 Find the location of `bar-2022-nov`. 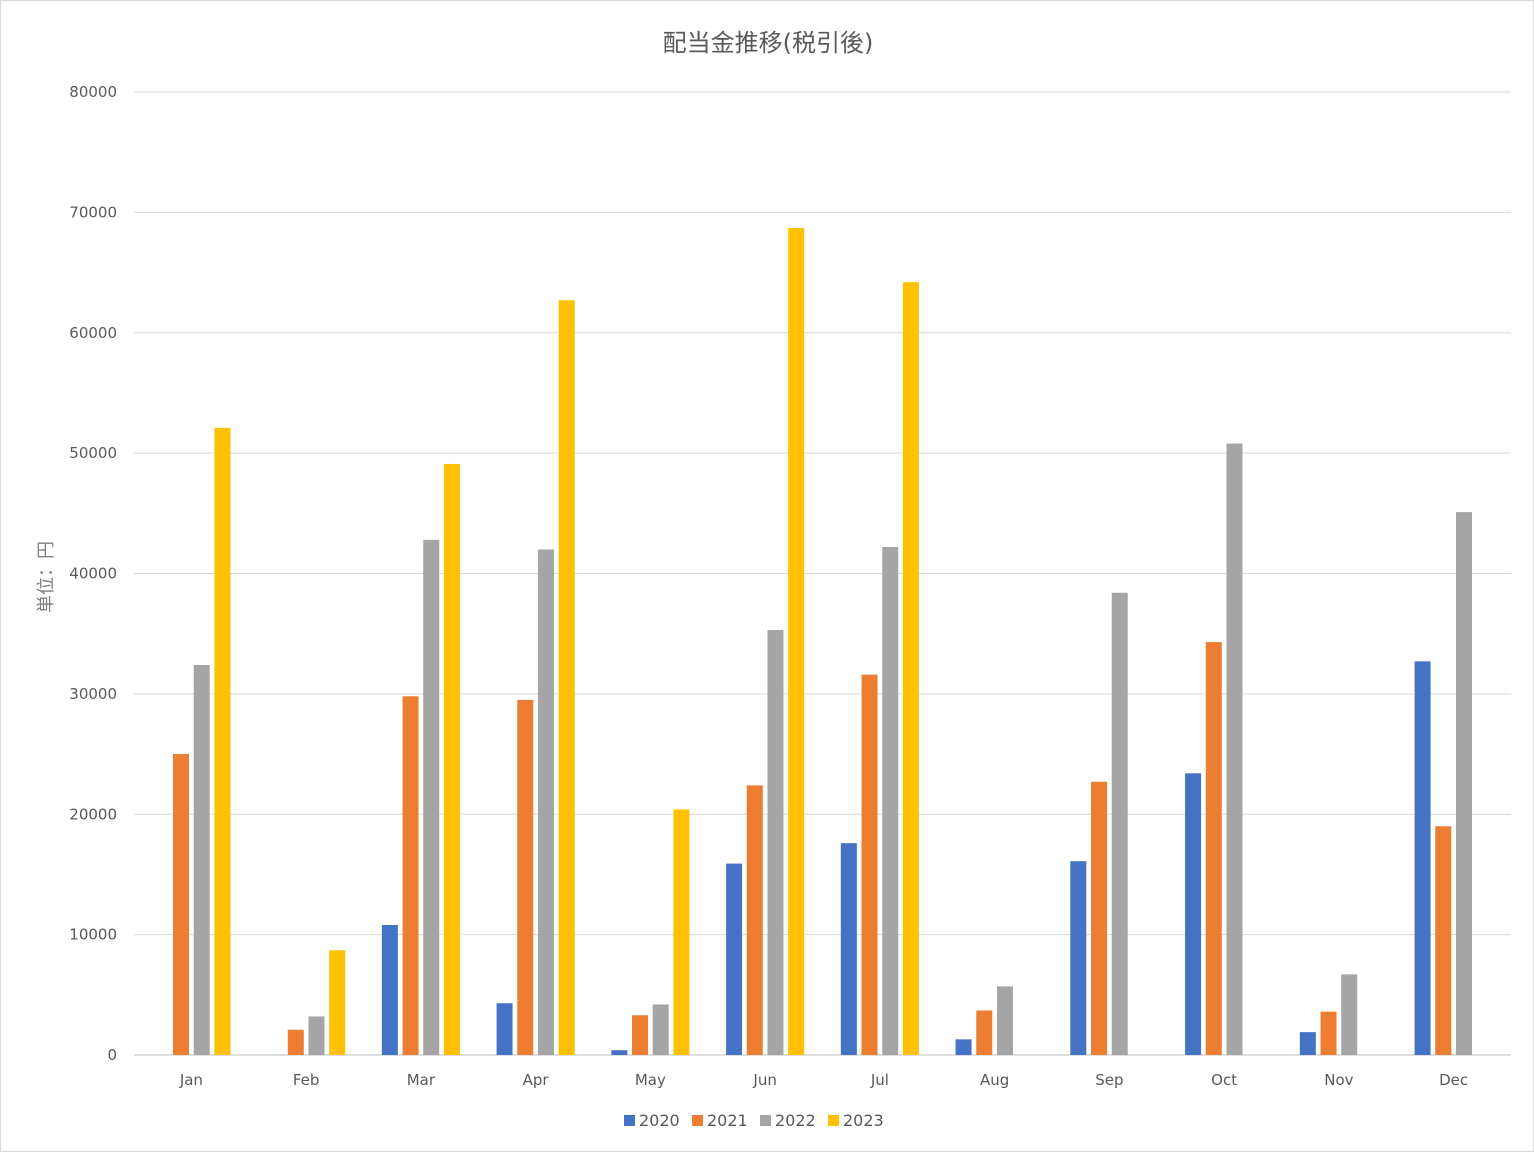

bar-2022-nov is located at coordinates (1349, 1014).